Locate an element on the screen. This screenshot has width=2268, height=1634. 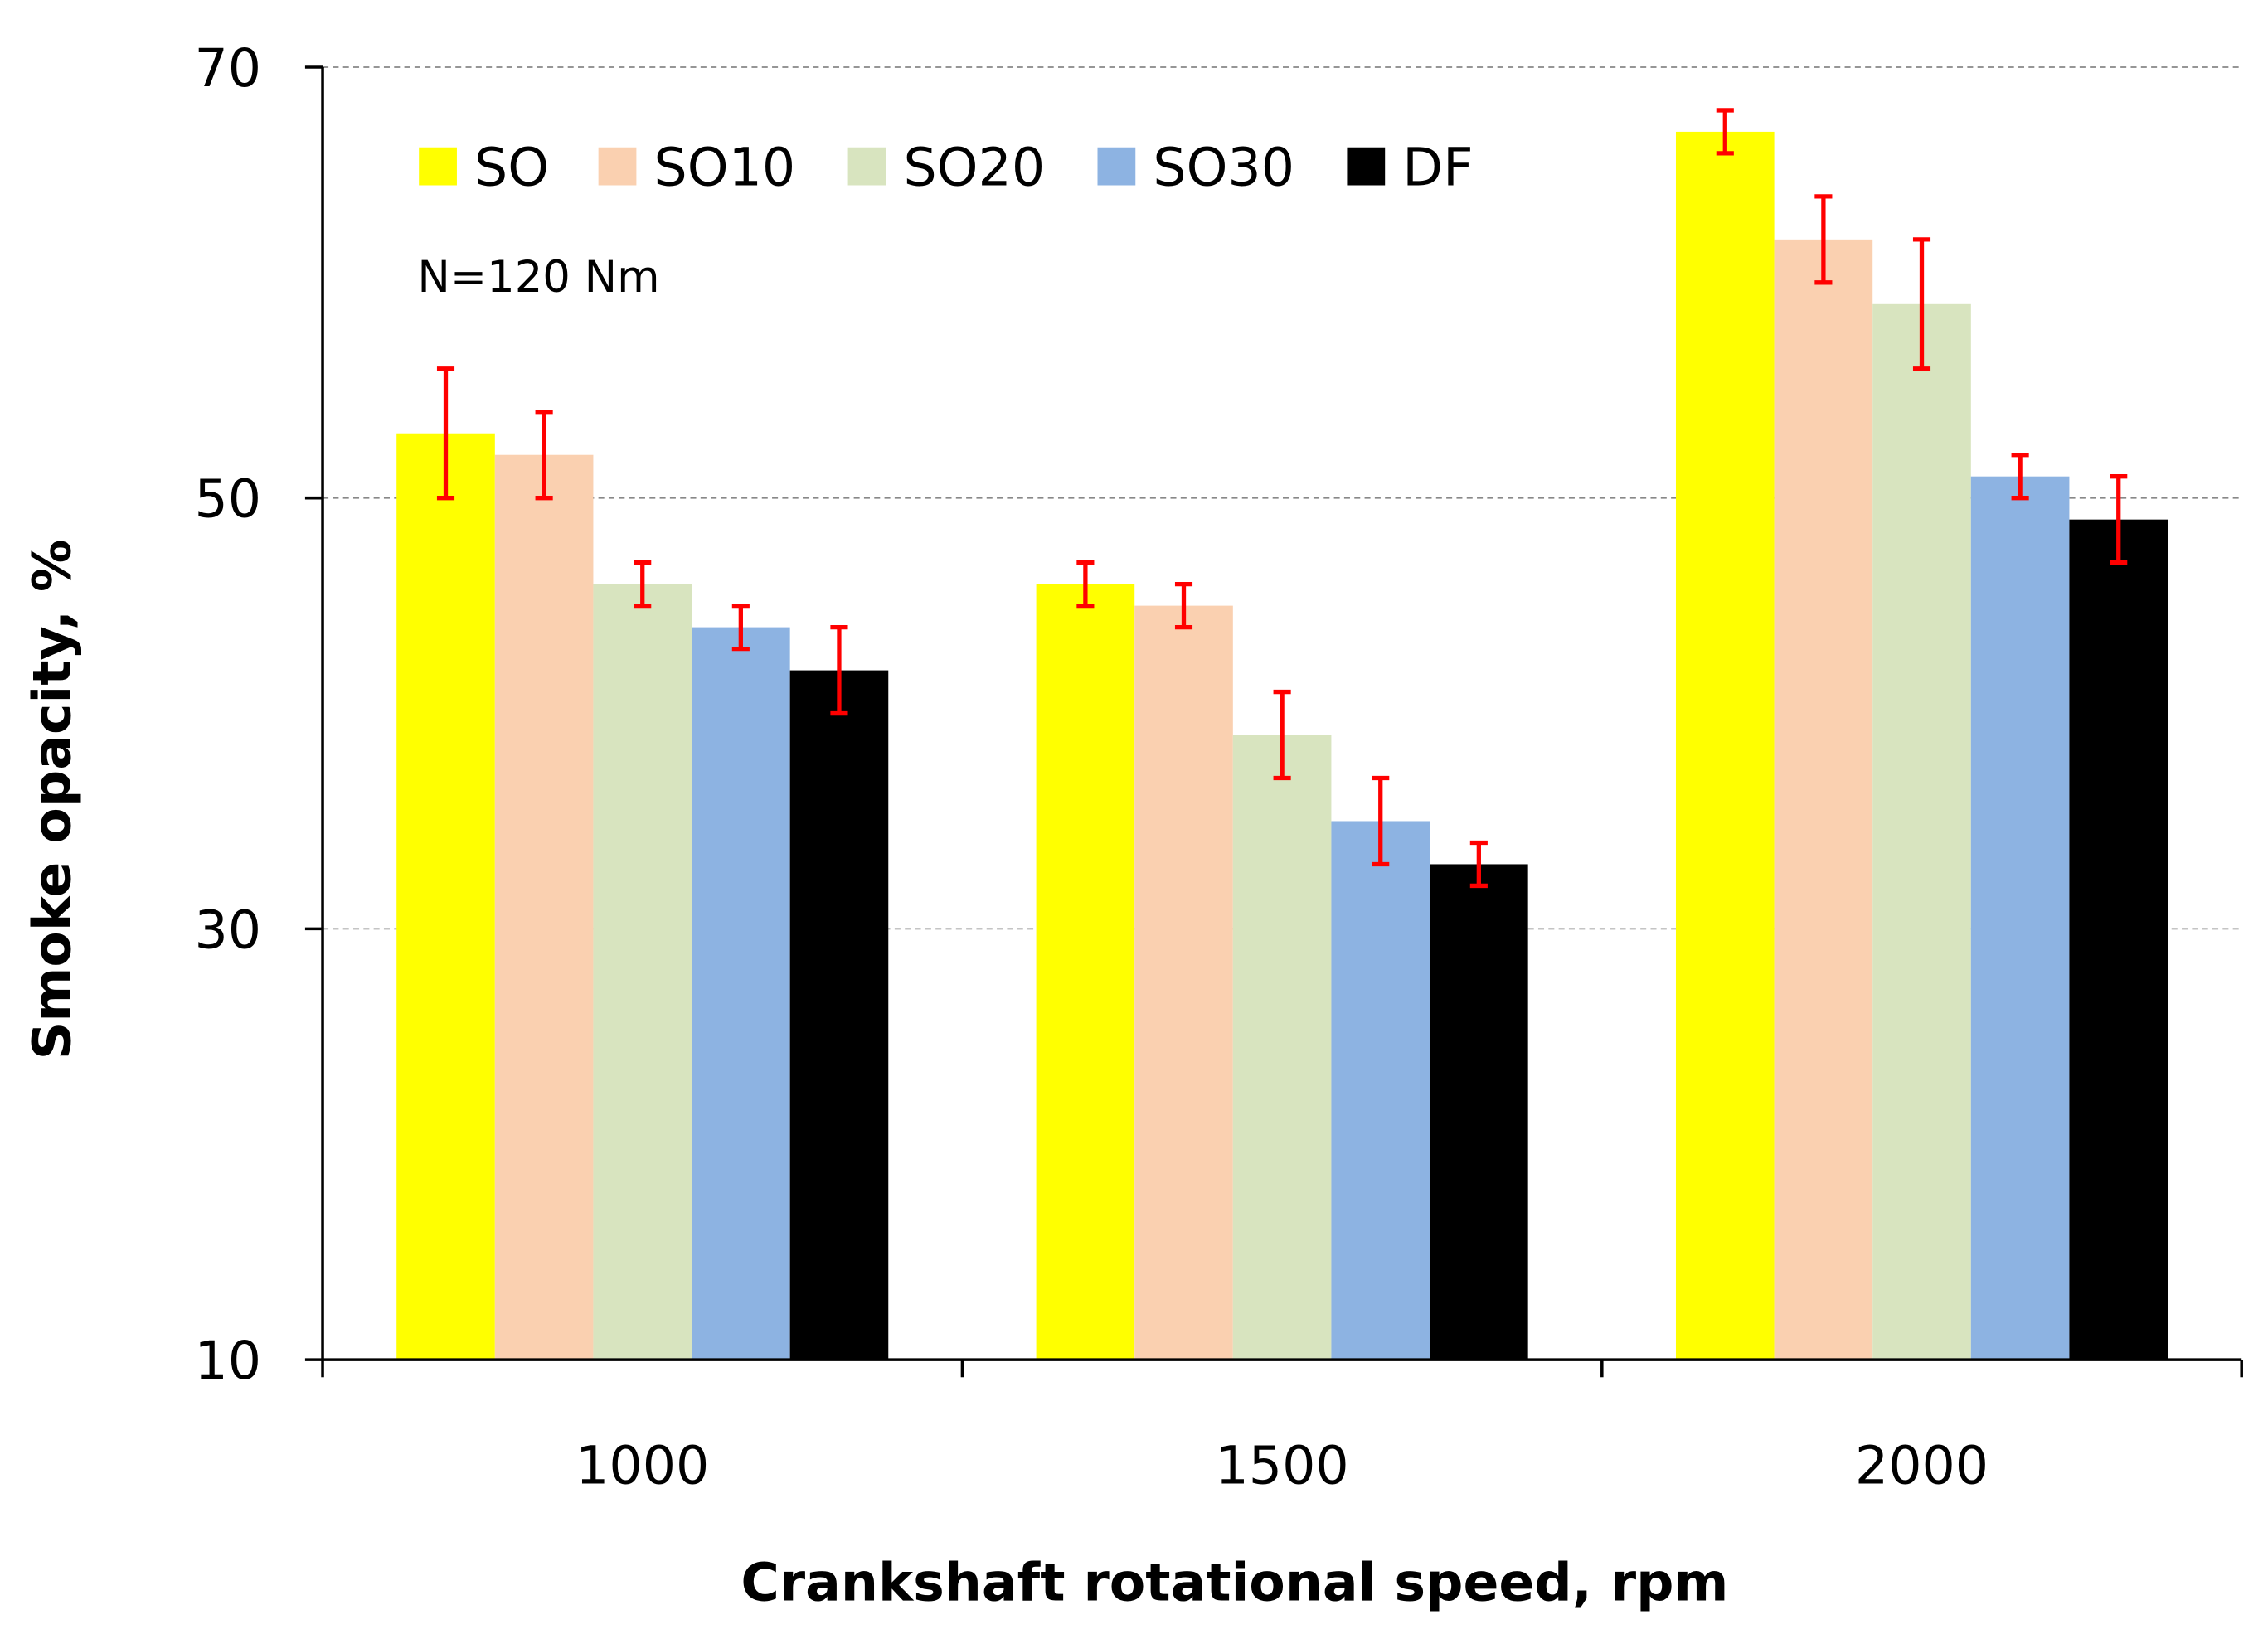
legend-label-so30: SO30 is located at coordinates (1223, 166).